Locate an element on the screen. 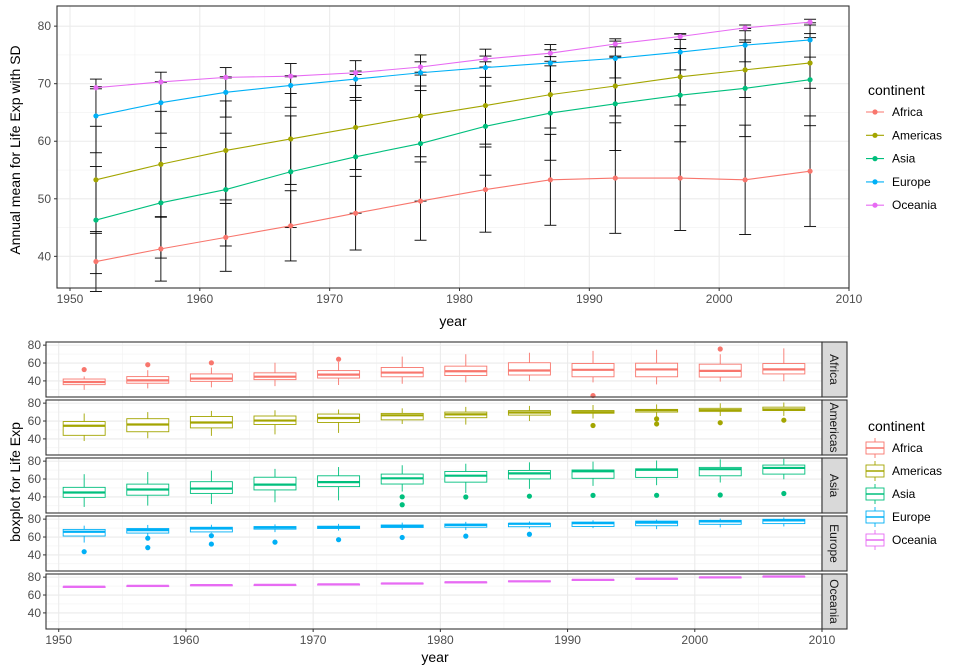  top-y-tick-label: 60 is located at coordinates (45, 141).